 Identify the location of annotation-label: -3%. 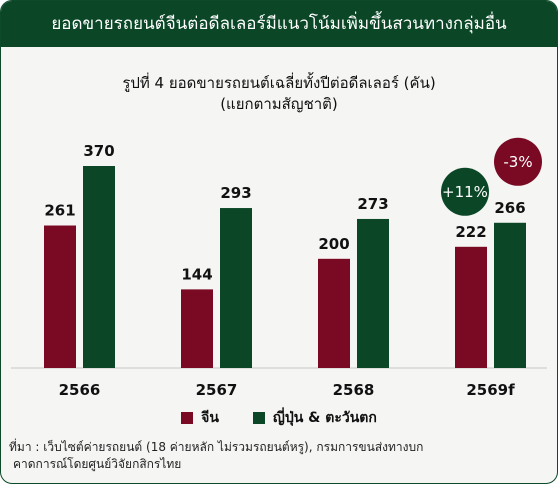
(517, 162).